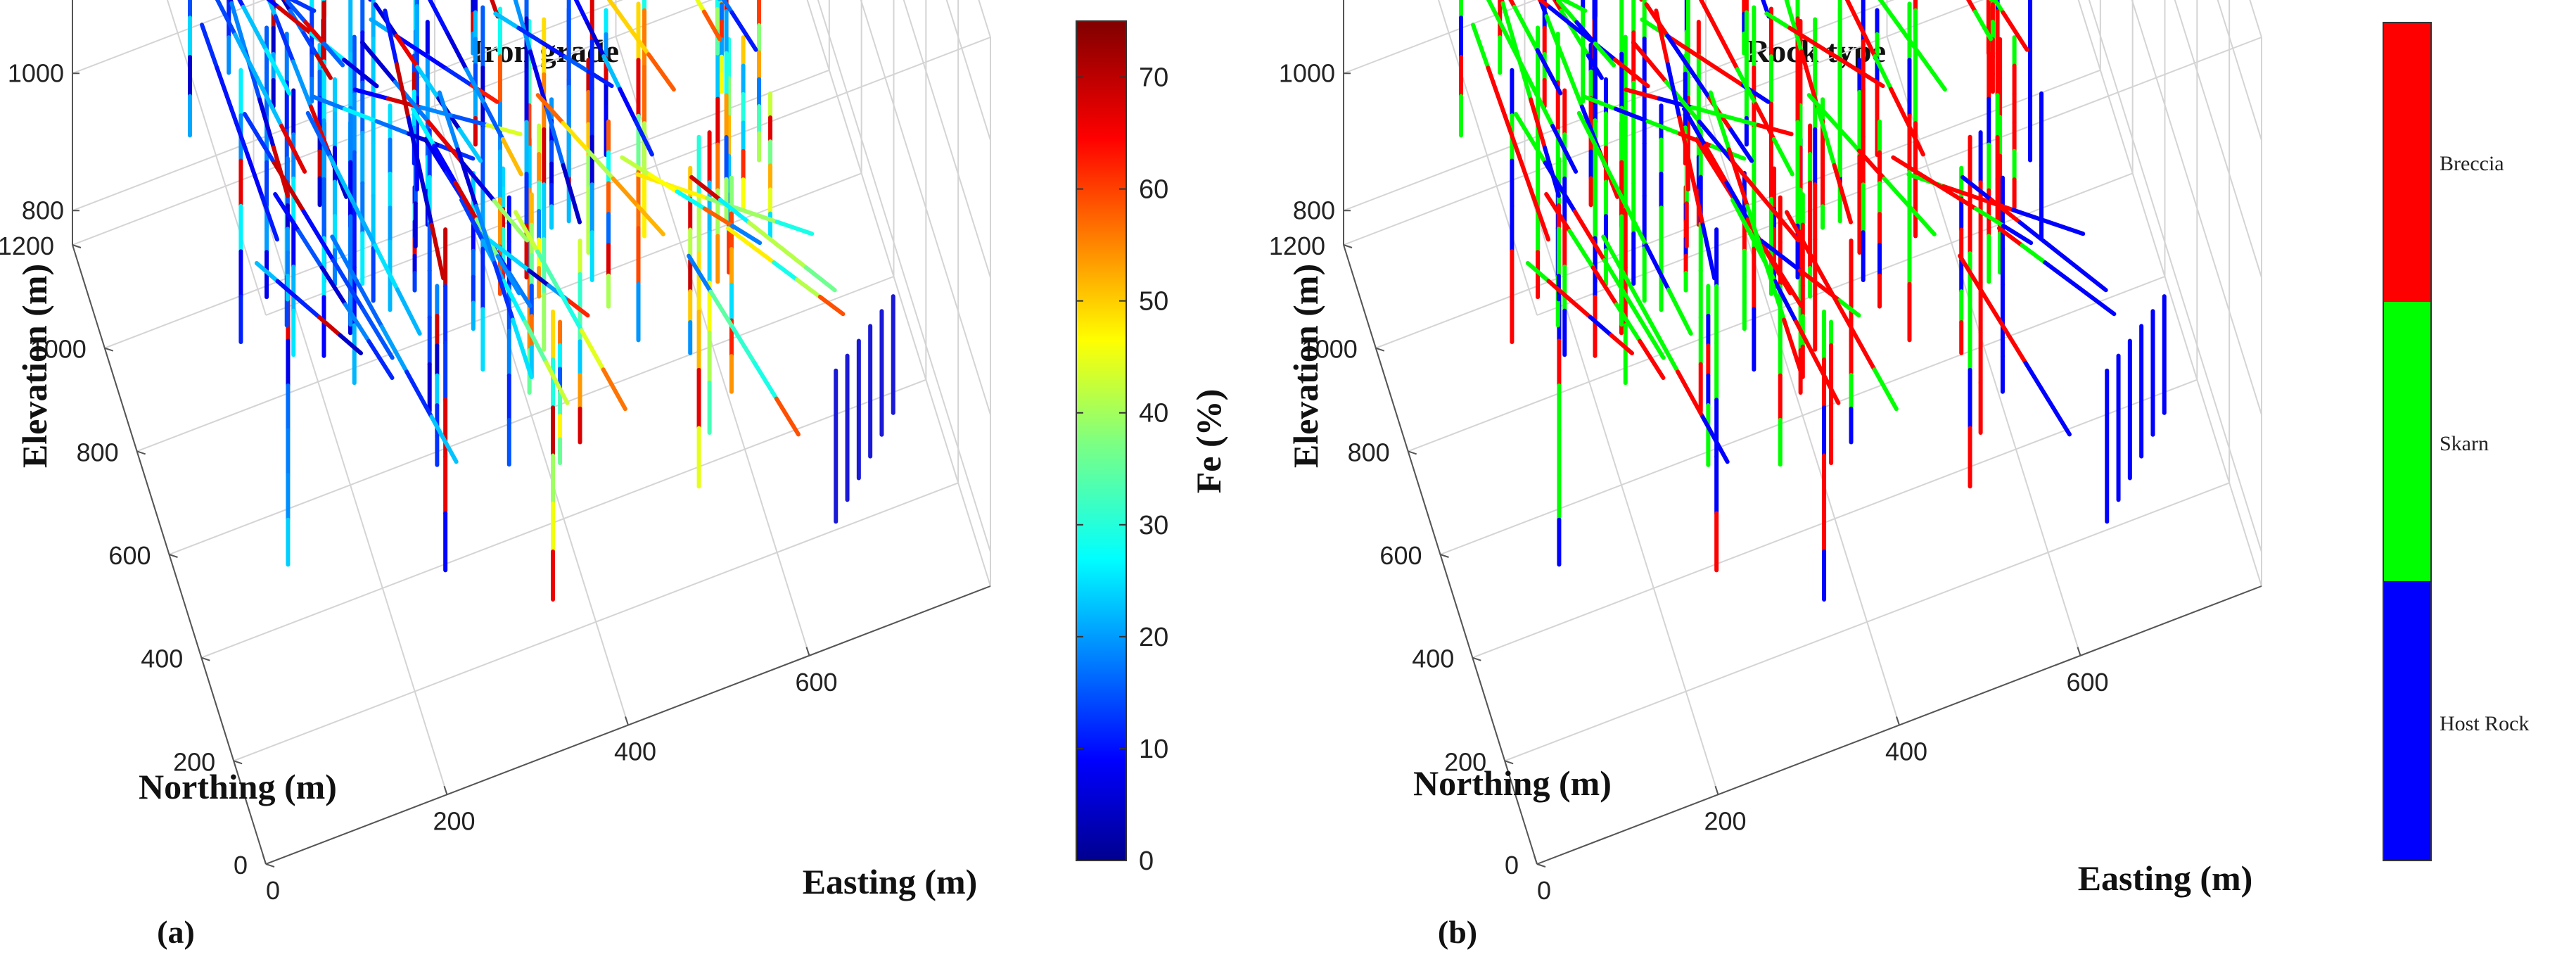 The height and width of the screenshot is (971, 2576). I want to click on z-tick-label: 1000, so click(1307, 72).